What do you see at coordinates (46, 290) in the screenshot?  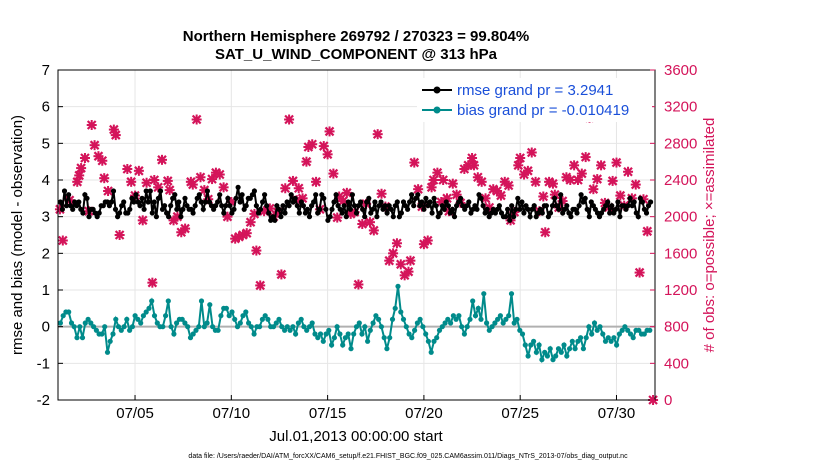 I see `y-left-tick-label-3: 1` at bounding box center [46, 290].